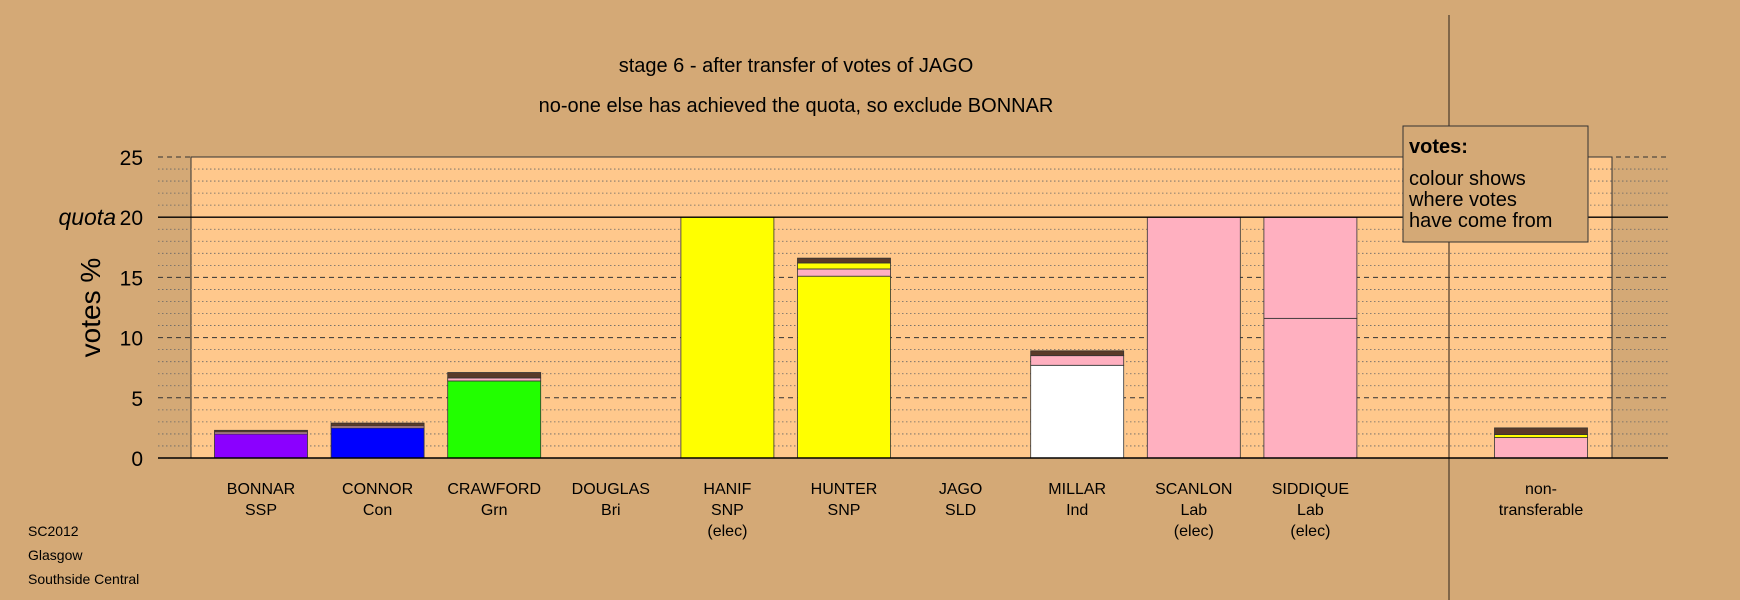 This screenshot has height=600, width=1740. Describe the element at coordinates (961, 489) in the screenshot. I see `candidate-name: JAGO` at that location.